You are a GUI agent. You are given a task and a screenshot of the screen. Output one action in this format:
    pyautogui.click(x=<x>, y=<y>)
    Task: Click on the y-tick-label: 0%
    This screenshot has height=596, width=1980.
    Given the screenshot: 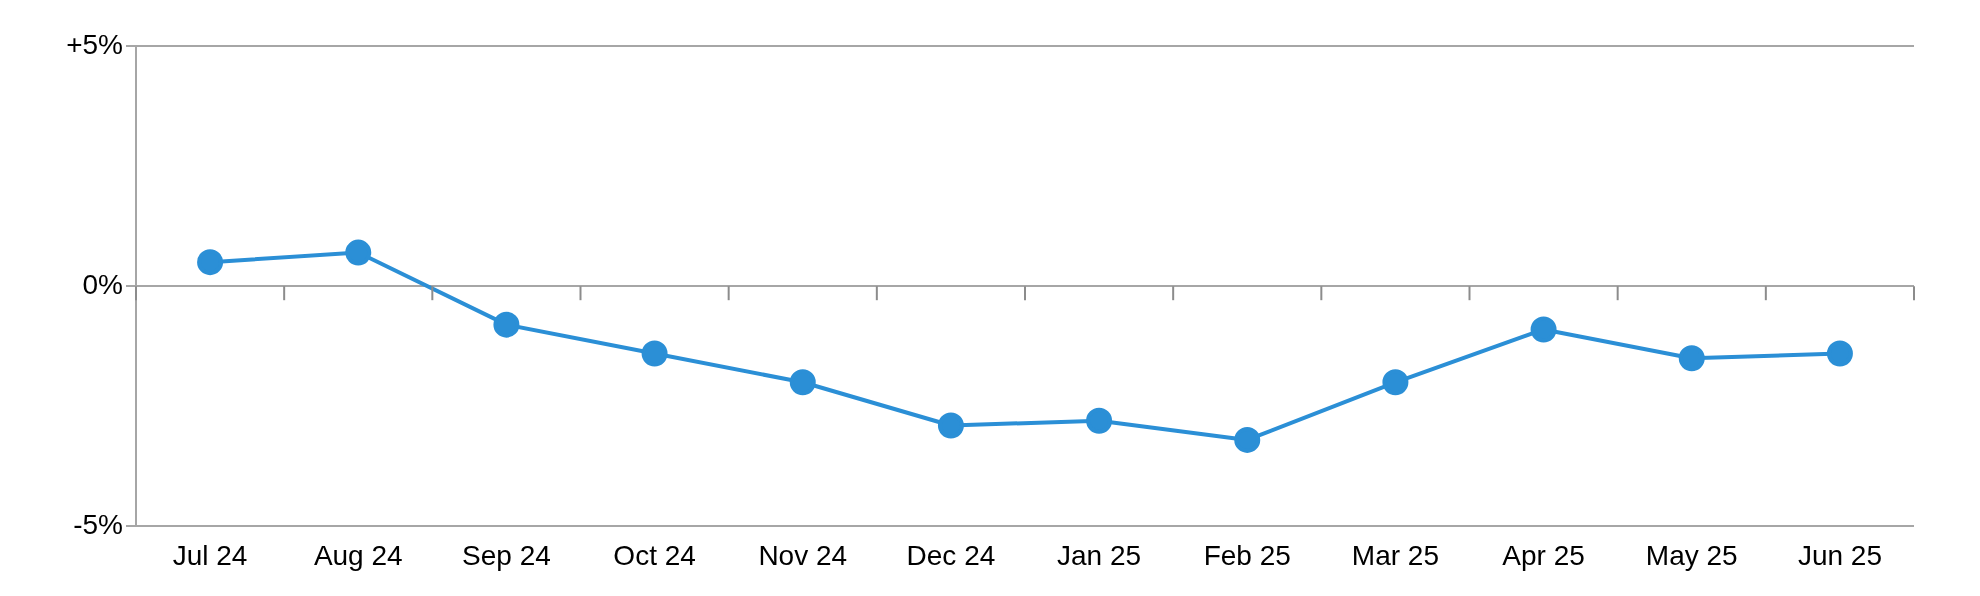 What is the action you would take?
    pyautogui.click(x=102, y=284)
    